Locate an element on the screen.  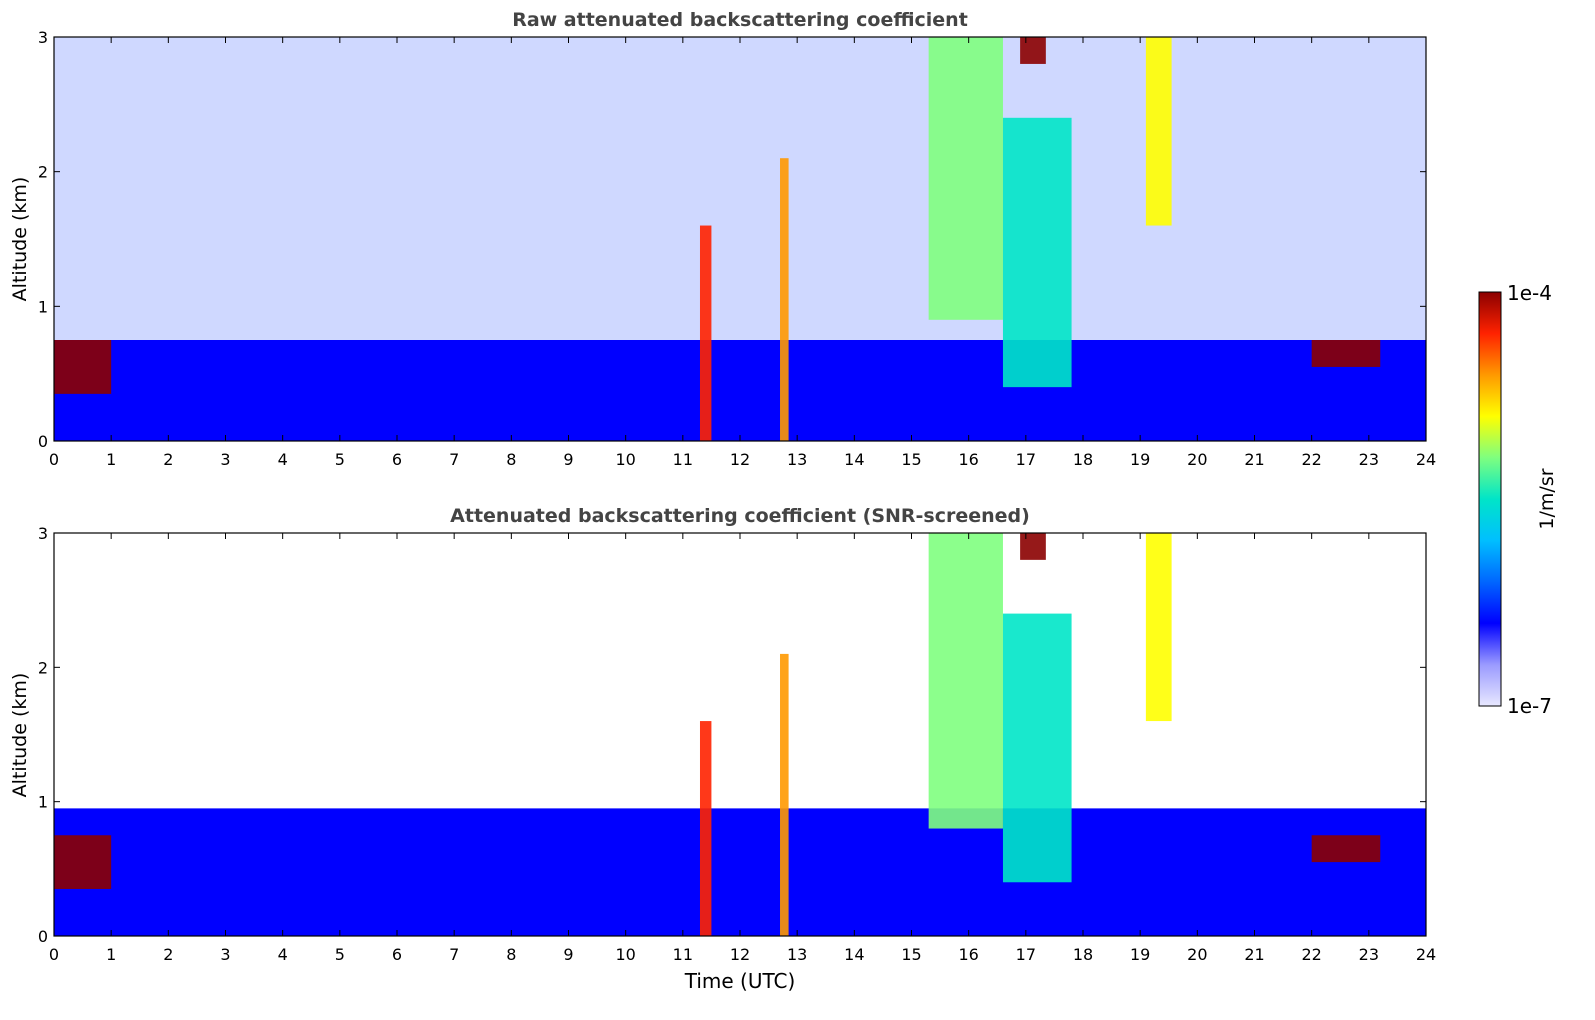
colorbar-max-label: 1e-4 is located at coordinates (1529, 293).